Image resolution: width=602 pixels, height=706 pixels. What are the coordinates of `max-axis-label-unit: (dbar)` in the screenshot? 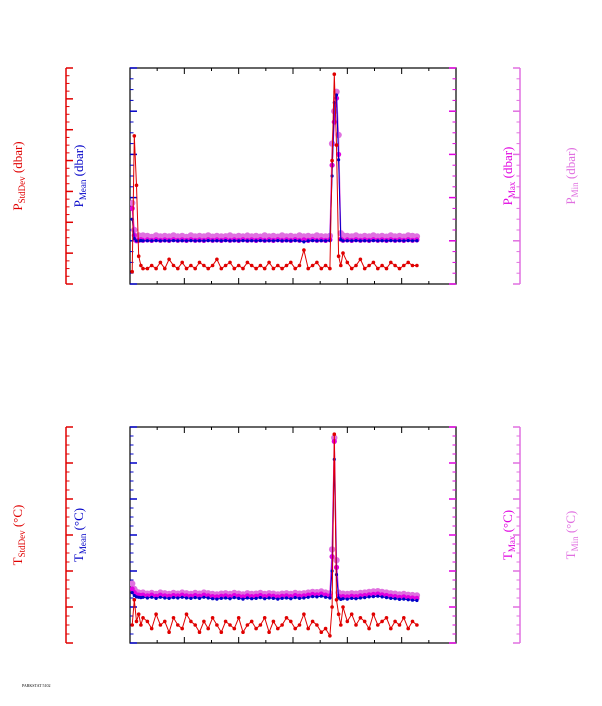 It's located at (507, 164).